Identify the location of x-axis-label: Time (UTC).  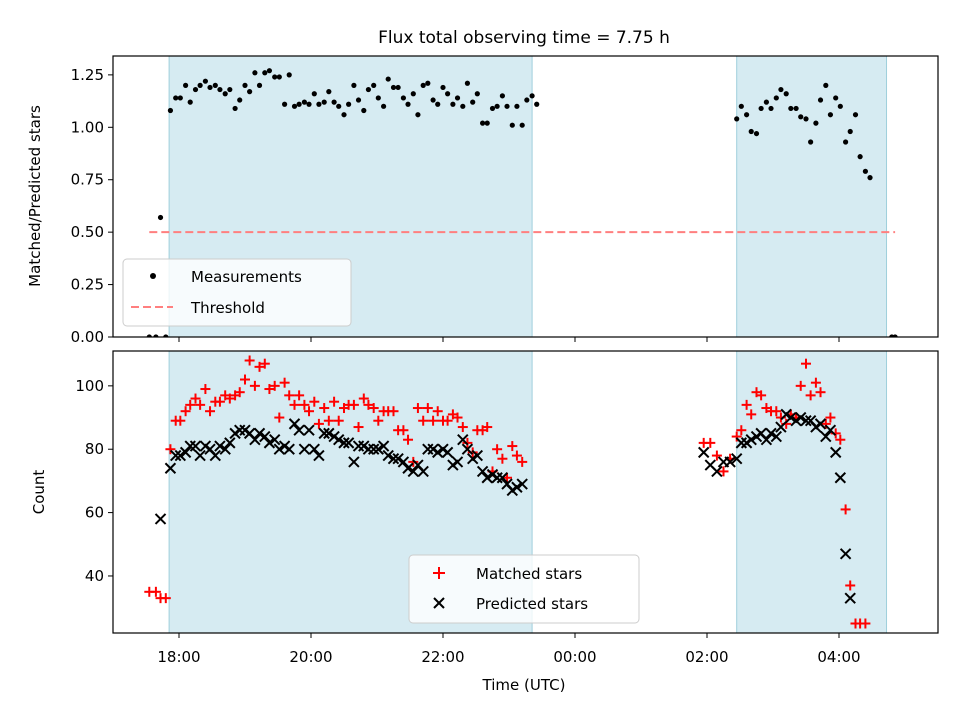
(524, 685).